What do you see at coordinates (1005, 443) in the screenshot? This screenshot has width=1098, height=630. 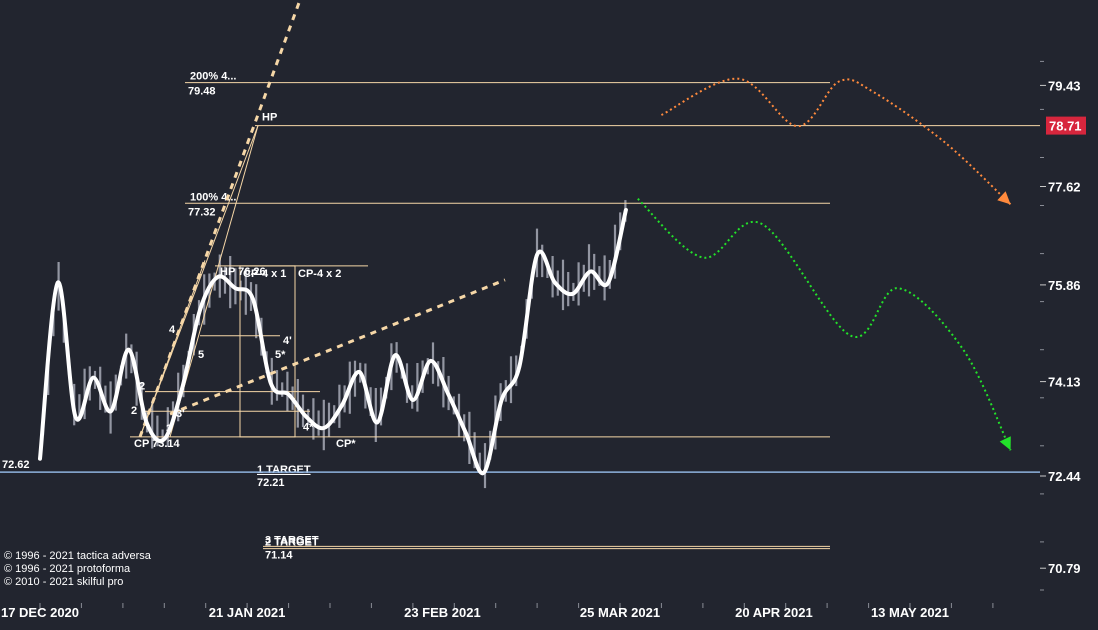 I see `forecast-alt-path-arrow` at bounding box center [1005, 443].